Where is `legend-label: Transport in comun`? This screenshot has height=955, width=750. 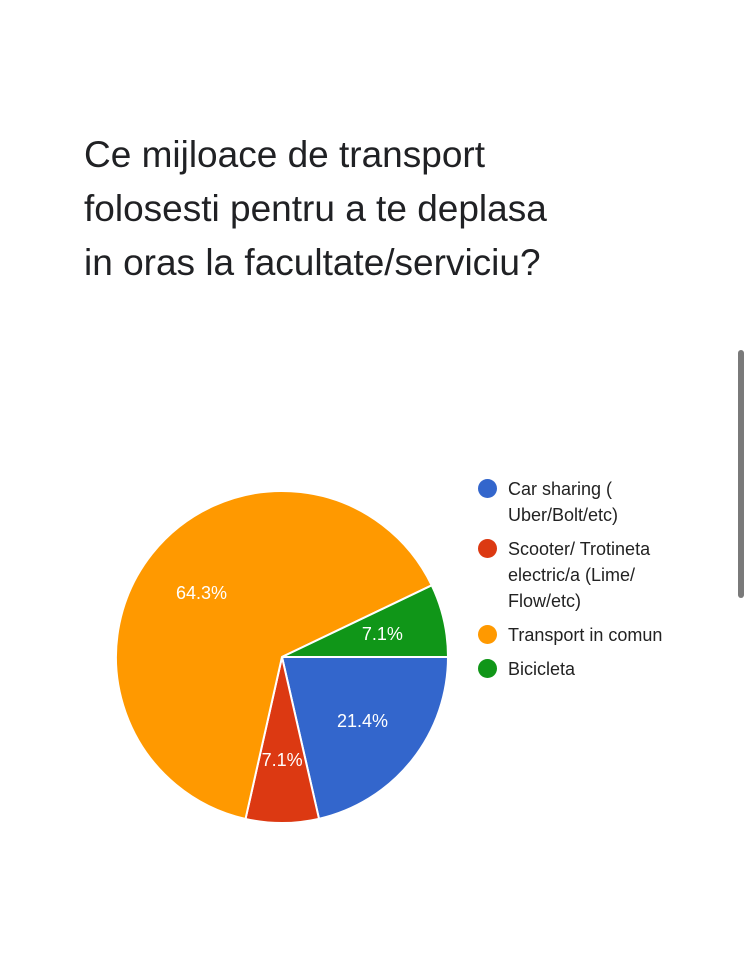 legend-label: Transport in comun is located at coordinates (585, 635).